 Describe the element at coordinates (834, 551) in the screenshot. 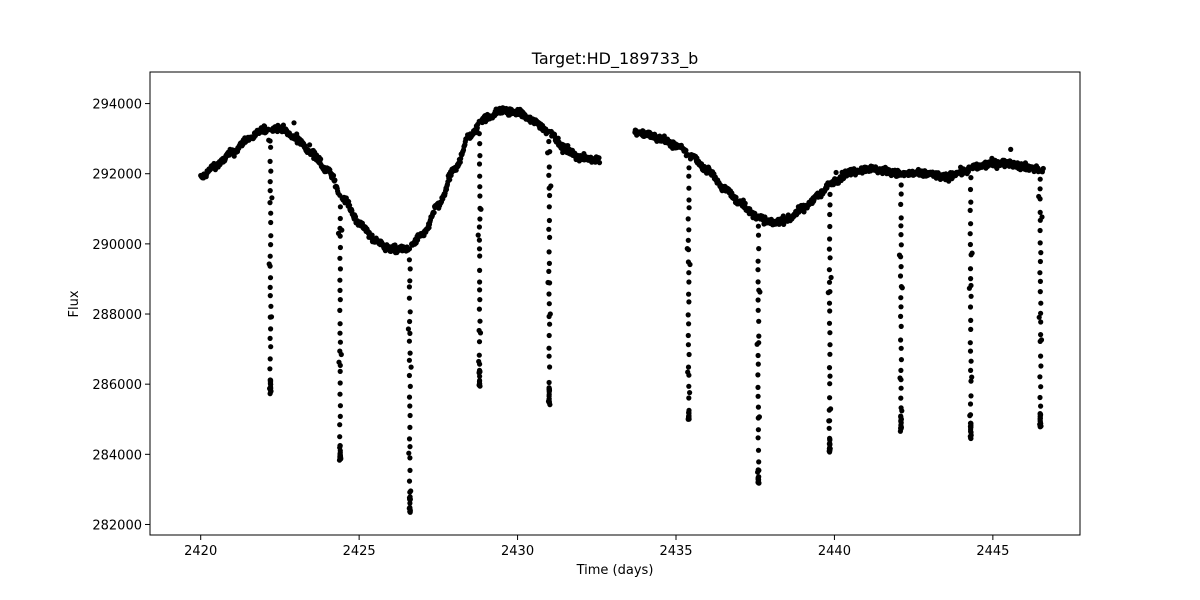

I see `x-tick-label: 2440` at that location.